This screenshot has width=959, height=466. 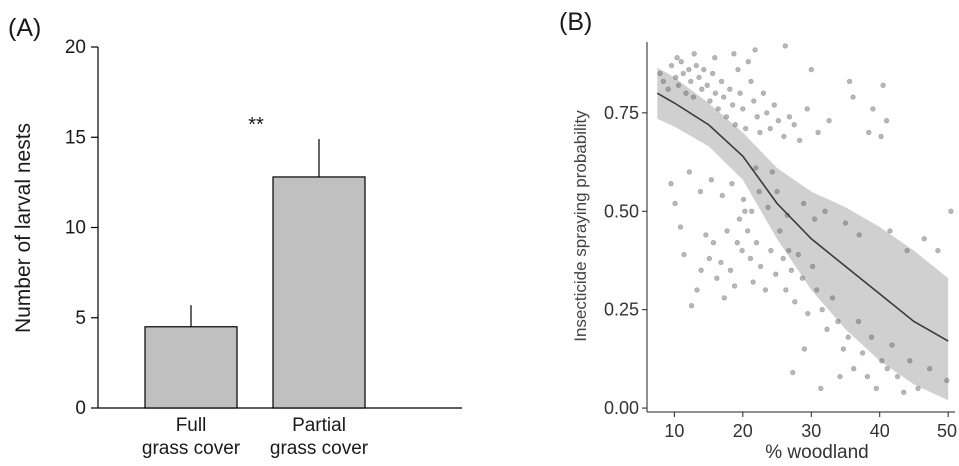 I want to click on panel-a-bar, so click(x=319, y=292).